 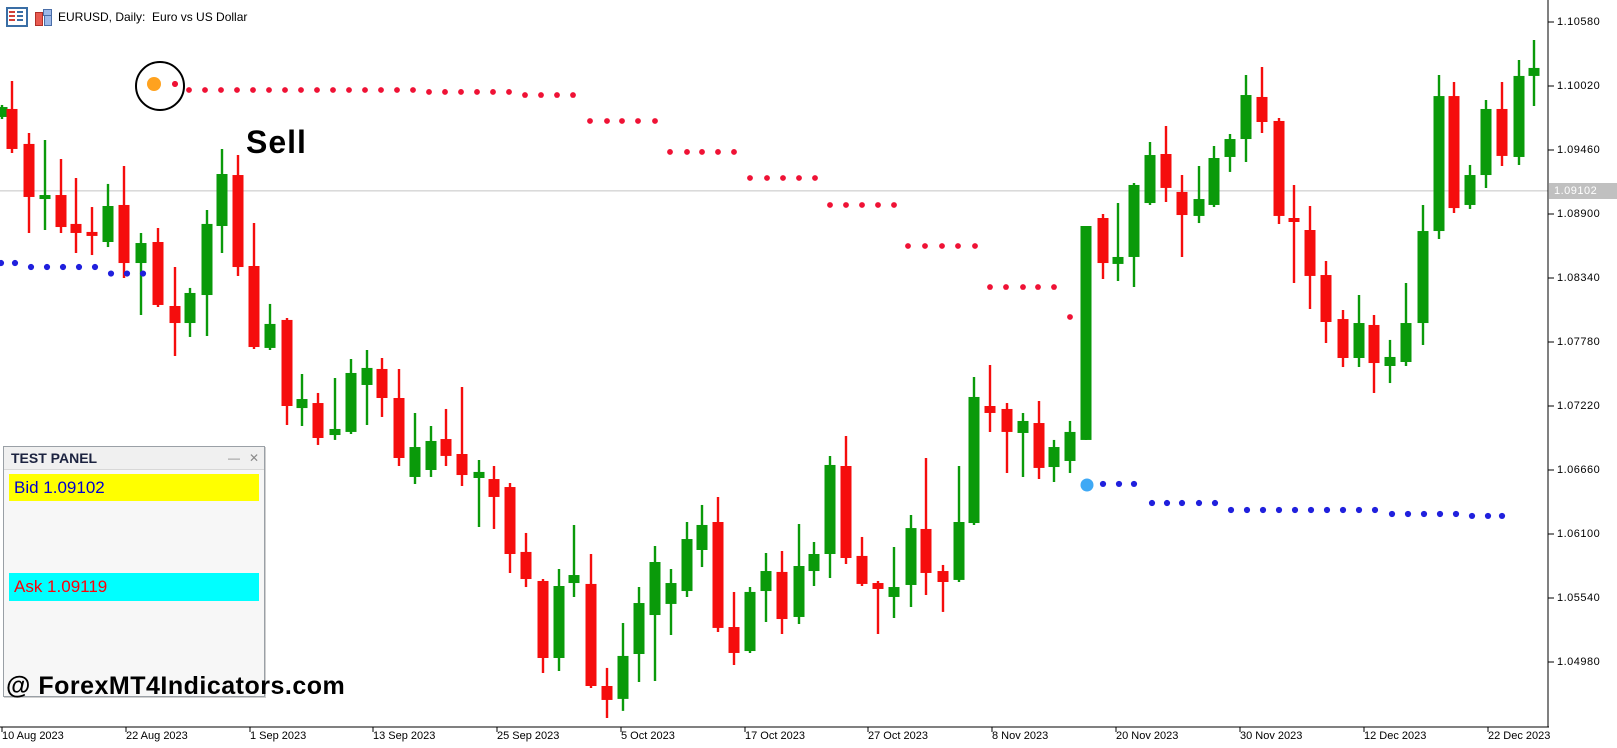 I want to click on sell-signal-label: Sell, so click(x=276, y=142).